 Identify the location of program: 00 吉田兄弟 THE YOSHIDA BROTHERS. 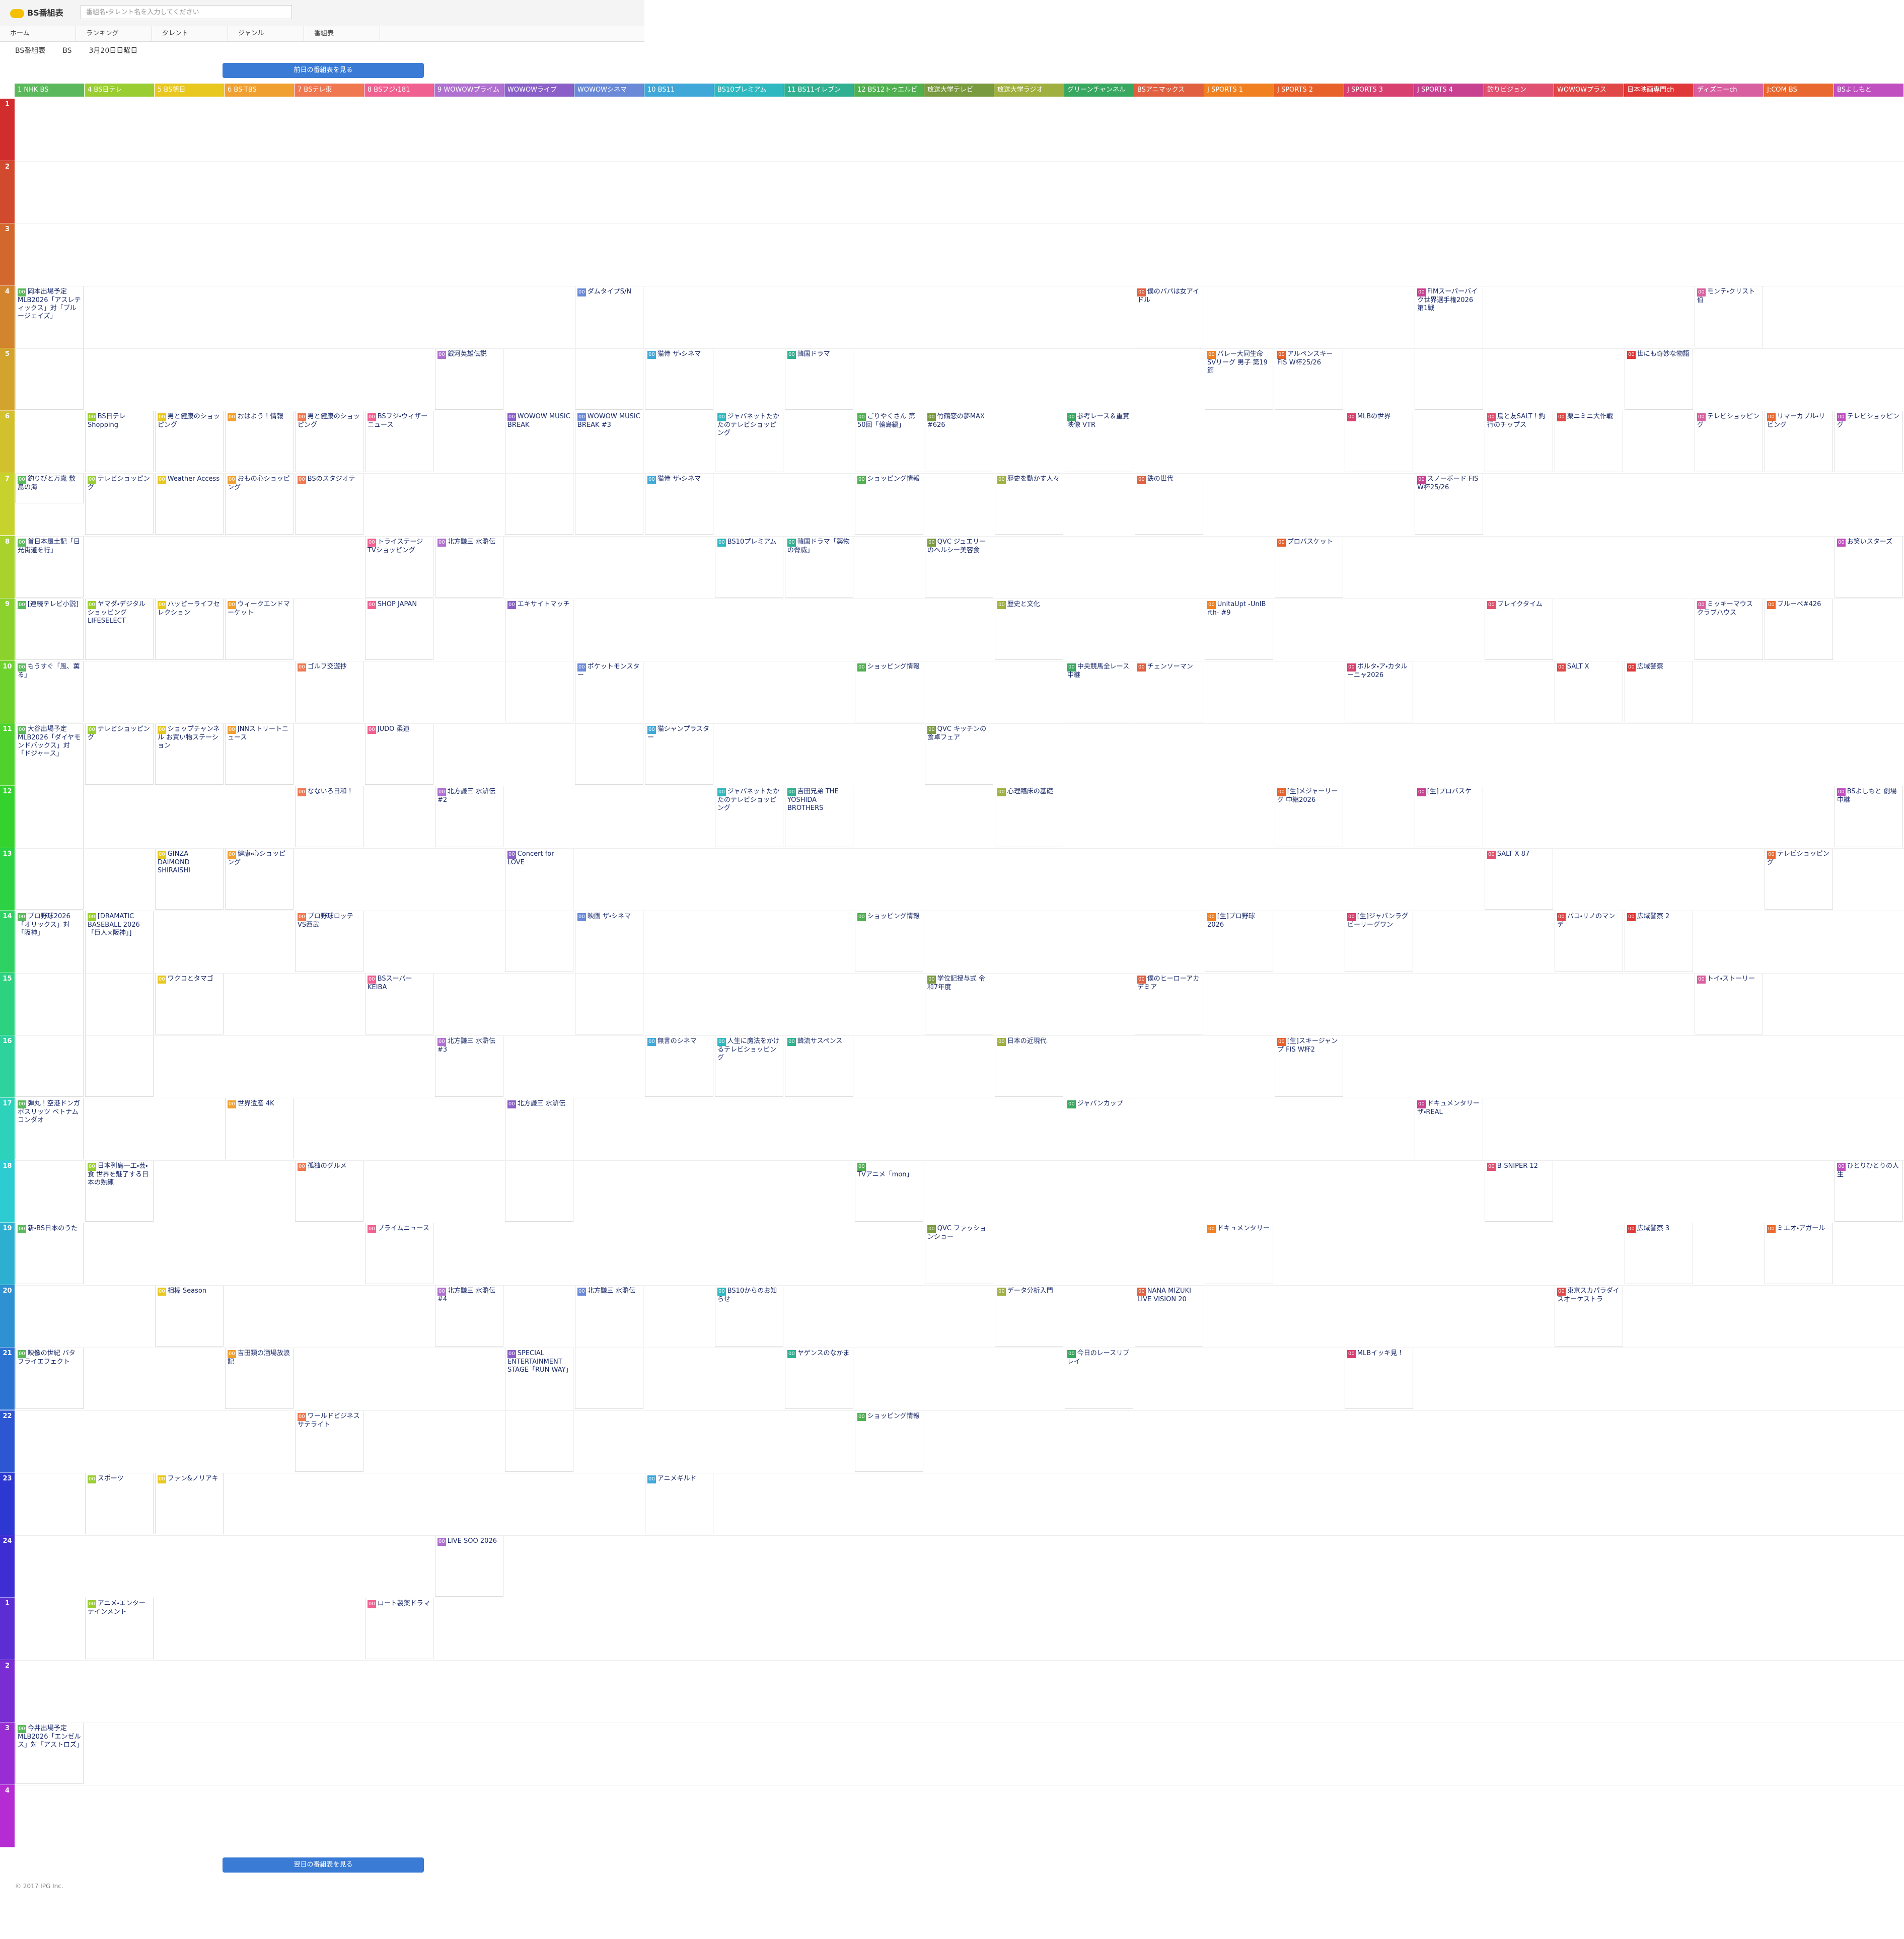
(819, 816).